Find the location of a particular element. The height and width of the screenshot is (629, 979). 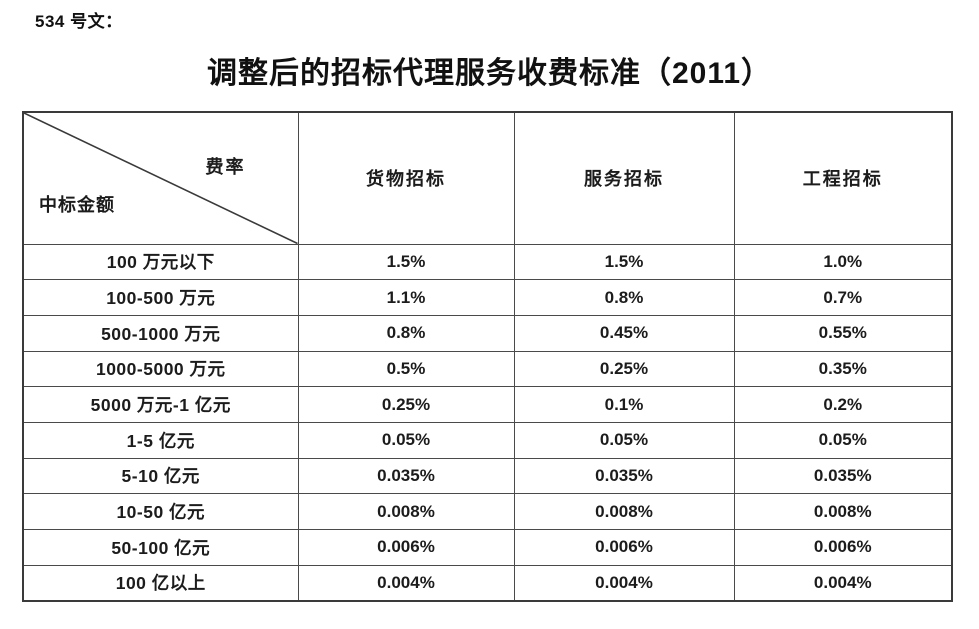

doc-number: 534 号文： is located at coordinates (79, 21).